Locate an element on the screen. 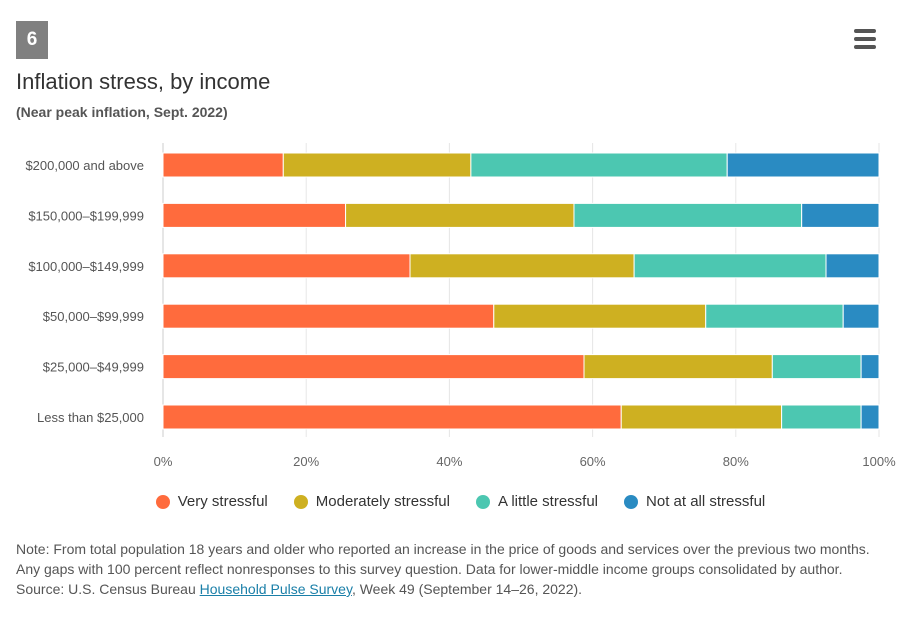  x-tick-label: 20% is located at coordinates (306, 461).